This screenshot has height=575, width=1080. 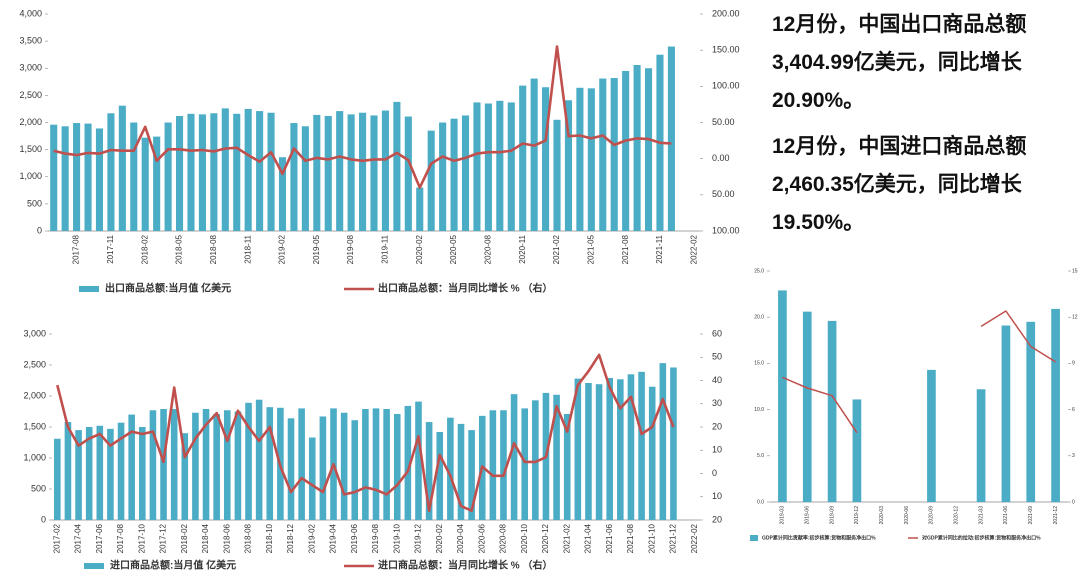 I want to click on y2-tick-label: 3, so click(x=1073, y=456).